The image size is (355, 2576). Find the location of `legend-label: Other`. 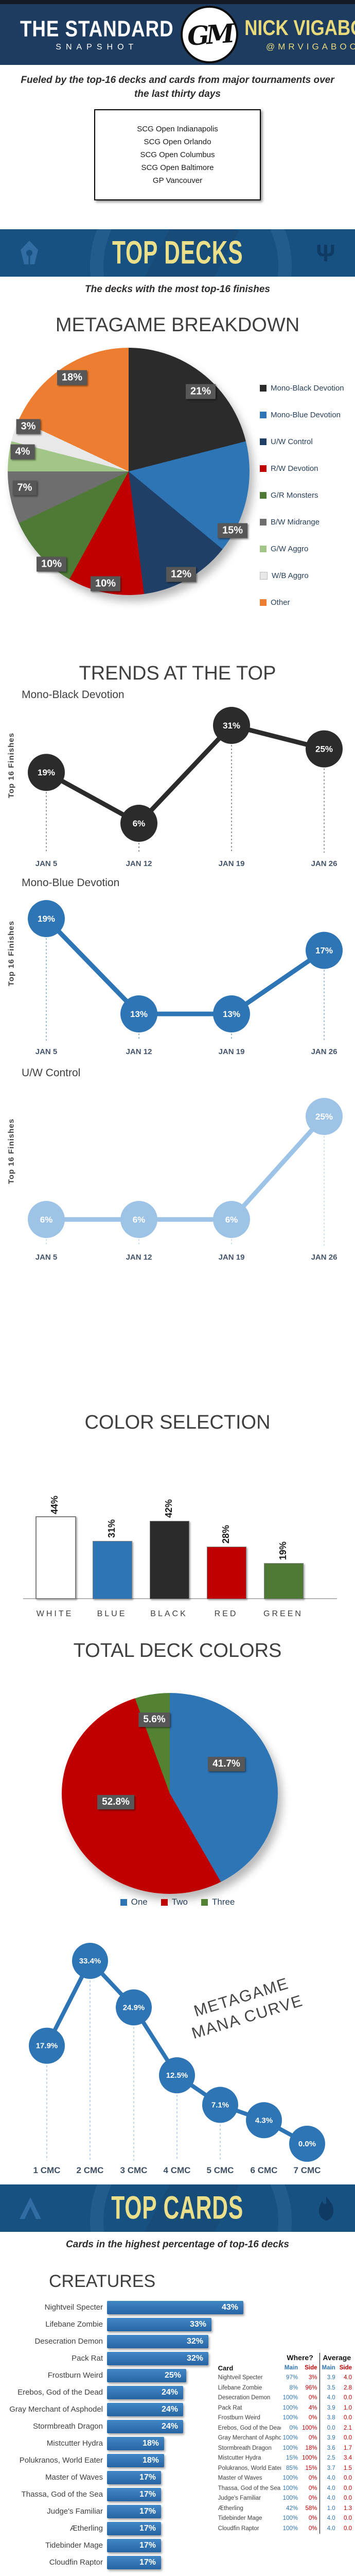

legend-label: Other is located at coordinates (280, 602).